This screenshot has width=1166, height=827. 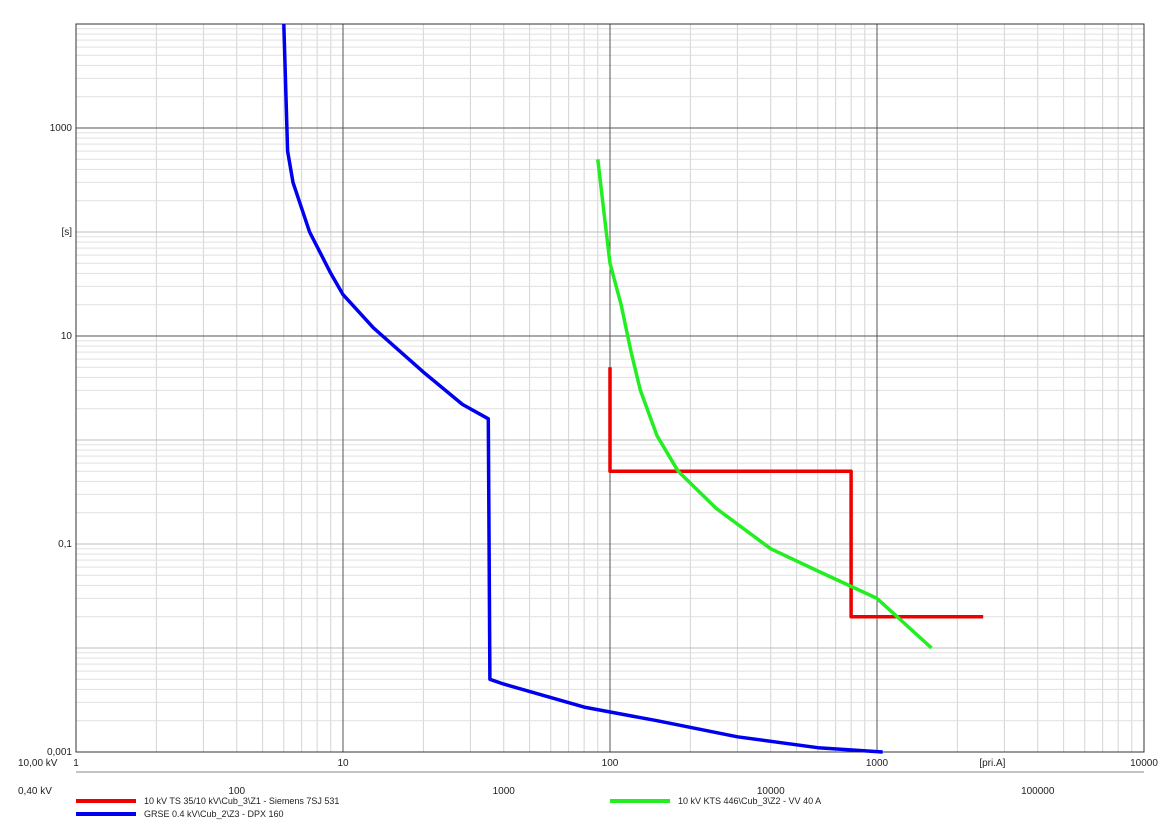 What do you see at coordinates (343, 763) in the screenshot?
I see `x-tick-label: 10` at bounding box center [343, 763].